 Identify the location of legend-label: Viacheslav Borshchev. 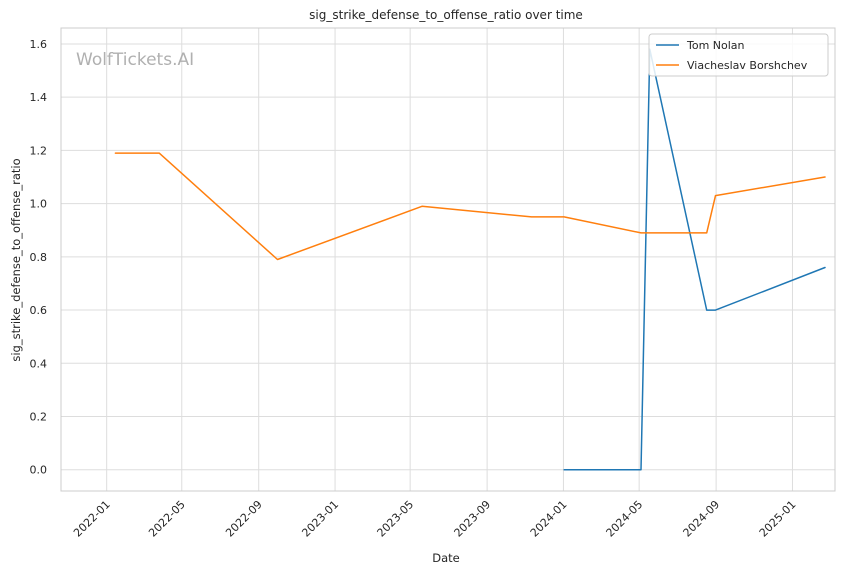
(747, 65).